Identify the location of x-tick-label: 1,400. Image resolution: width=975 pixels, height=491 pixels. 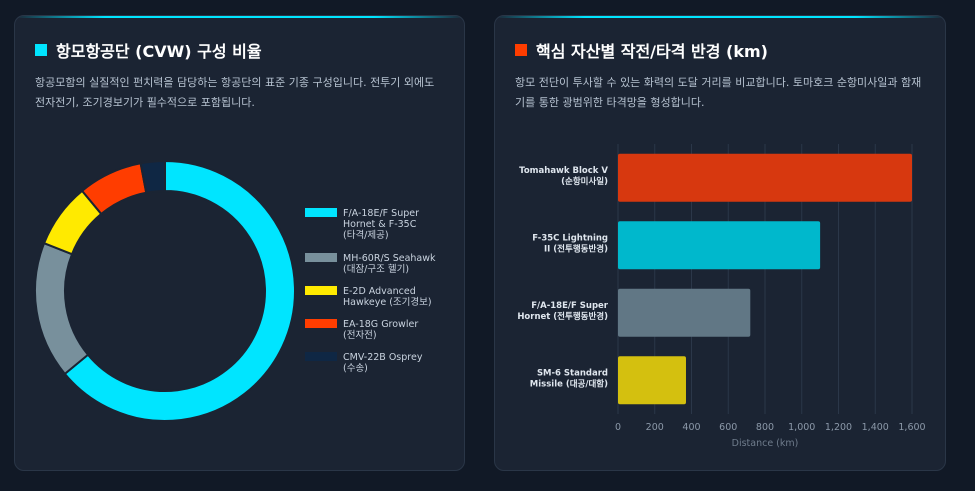
(875, 427).